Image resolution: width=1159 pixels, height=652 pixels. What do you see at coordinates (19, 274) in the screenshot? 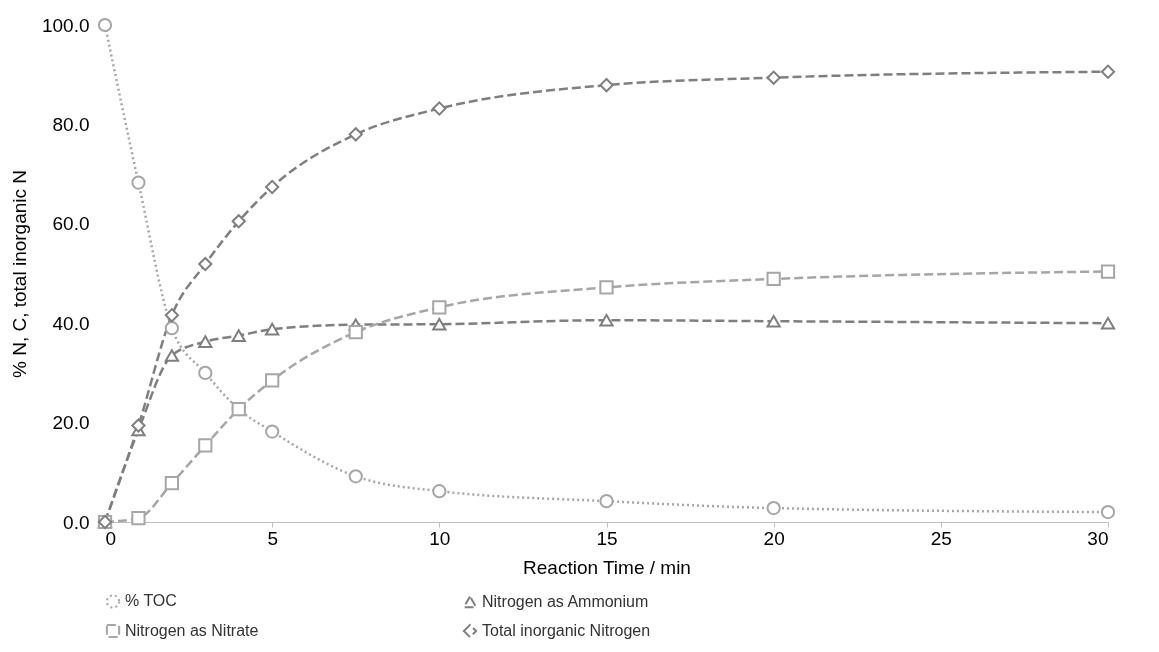
I see `y-axis-title: % N, C, total inorganic N` at bounding box center [19, 274].